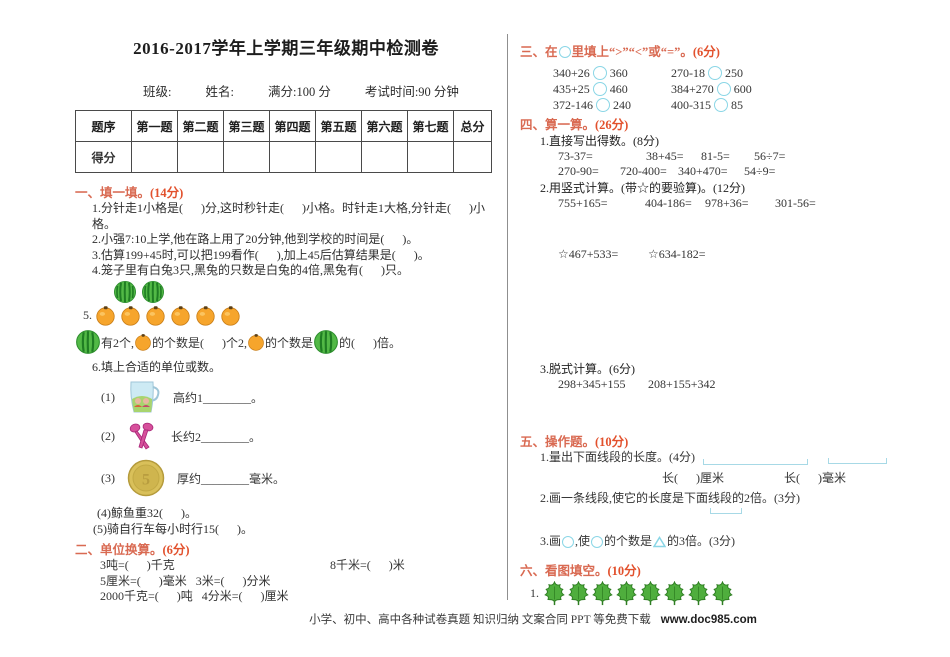 This screenshot has height=657, width=950. What do you see at coordinates (87, 315) in the screenshot?
I see `sec1-q5-number: 5.` at bounding box center [87, 315].